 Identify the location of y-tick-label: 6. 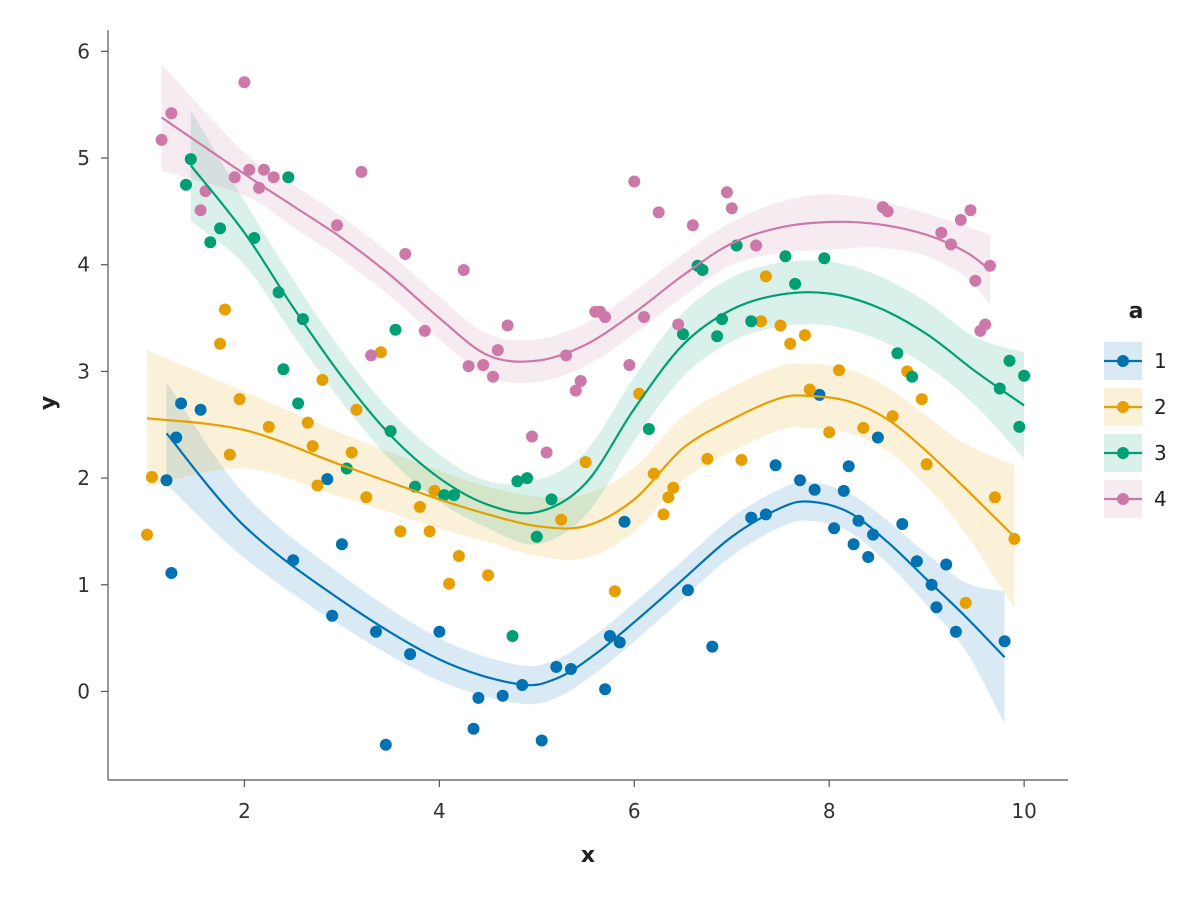
(83, 51).